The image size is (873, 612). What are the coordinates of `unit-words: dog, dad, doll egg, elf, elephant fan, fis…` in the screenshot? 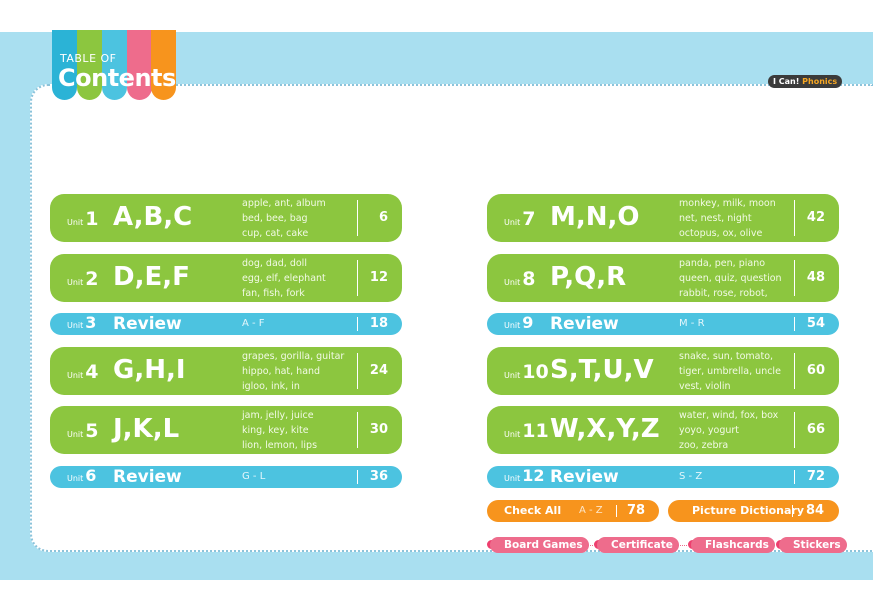 It's located at (284, 278).